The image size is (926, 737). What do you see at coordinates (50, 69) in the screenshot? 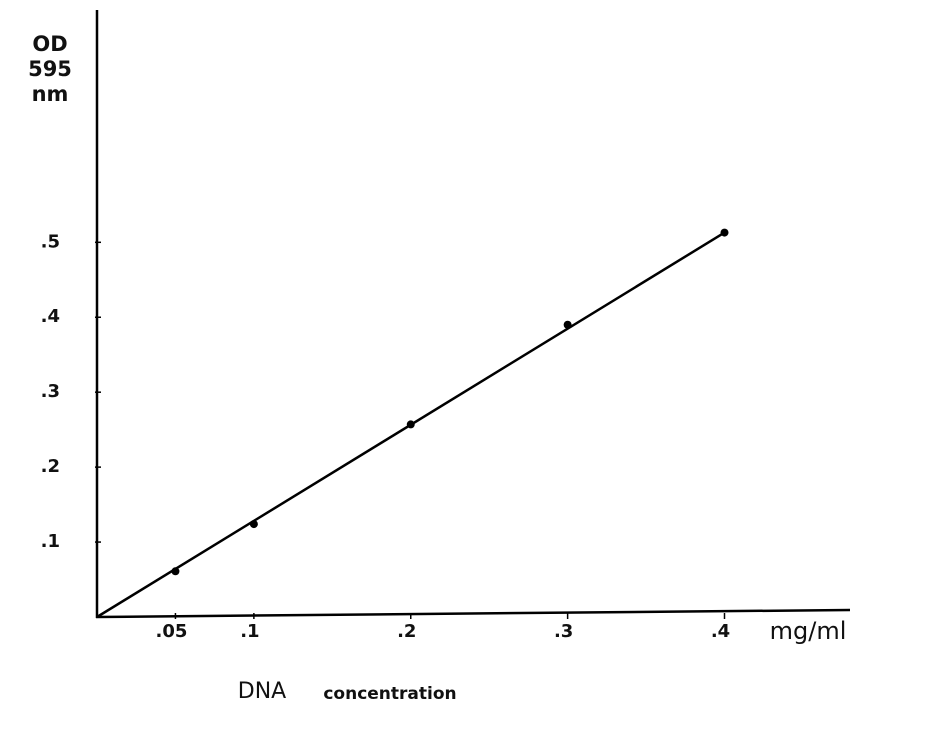
I see `y-axis-label: 595` at bounding box center [50, 69].